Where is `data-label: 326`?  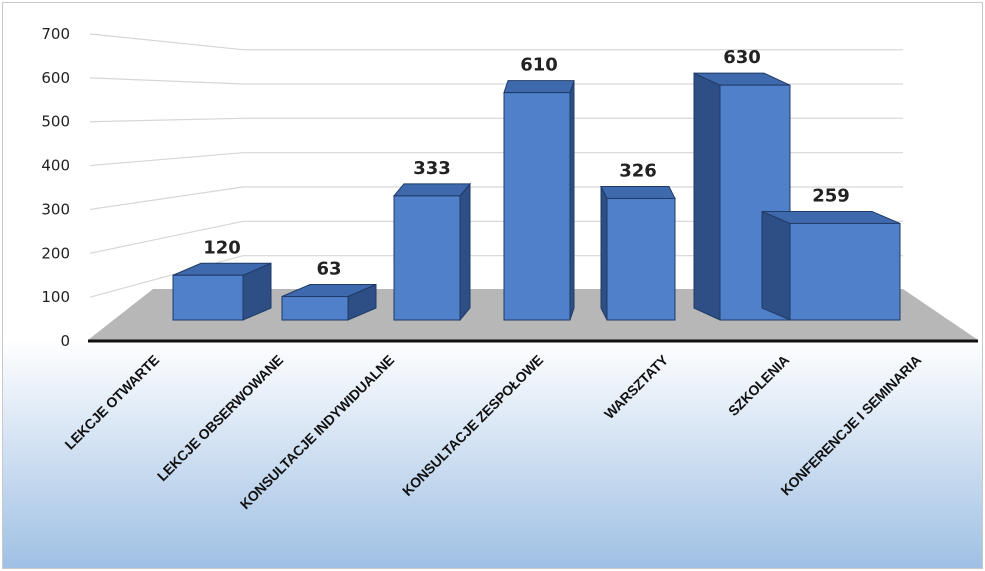 data-label: 326 is located at coordinates (638, 170).